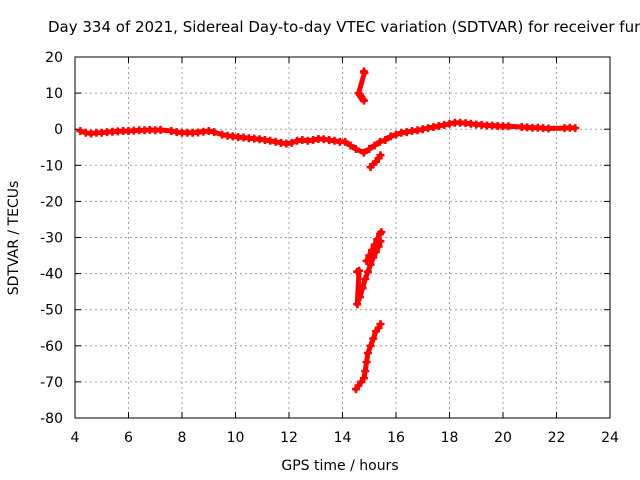 This screenshot has height=480, width=640. Describe the element at coordinates (343, 438) in the screenshot. I see `x-tick-label: 14` at that location.